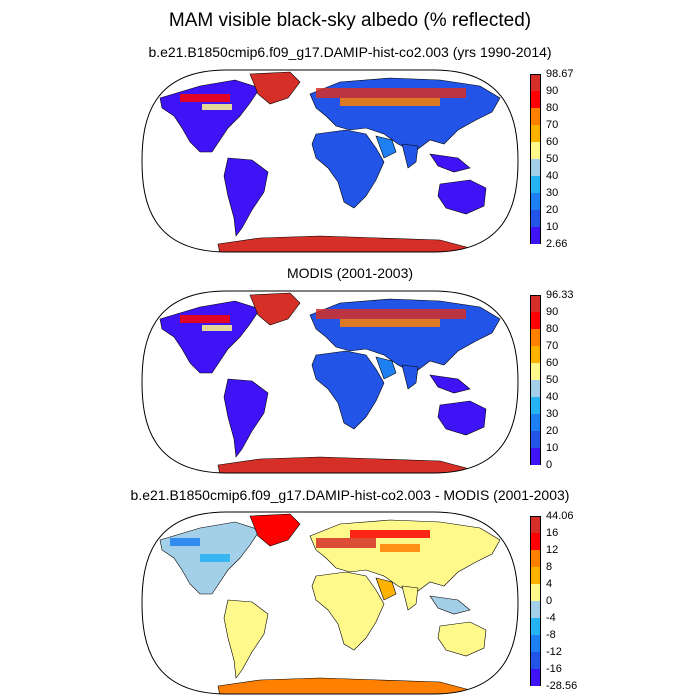  Describe the element at coordinates (560, 74) in the screenshot. I see `colorbar-label: 98.67` at that location.